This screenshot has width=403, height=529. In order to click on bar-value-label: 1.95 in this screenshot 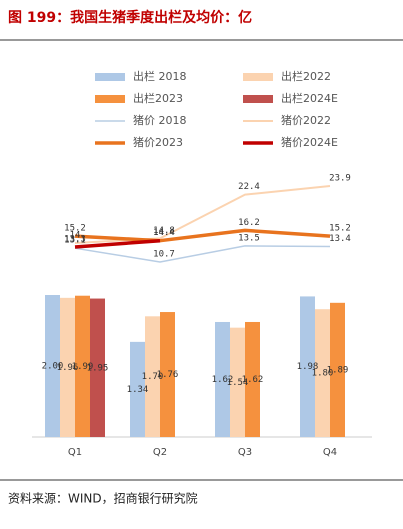, I will do `click(98, 368)`.